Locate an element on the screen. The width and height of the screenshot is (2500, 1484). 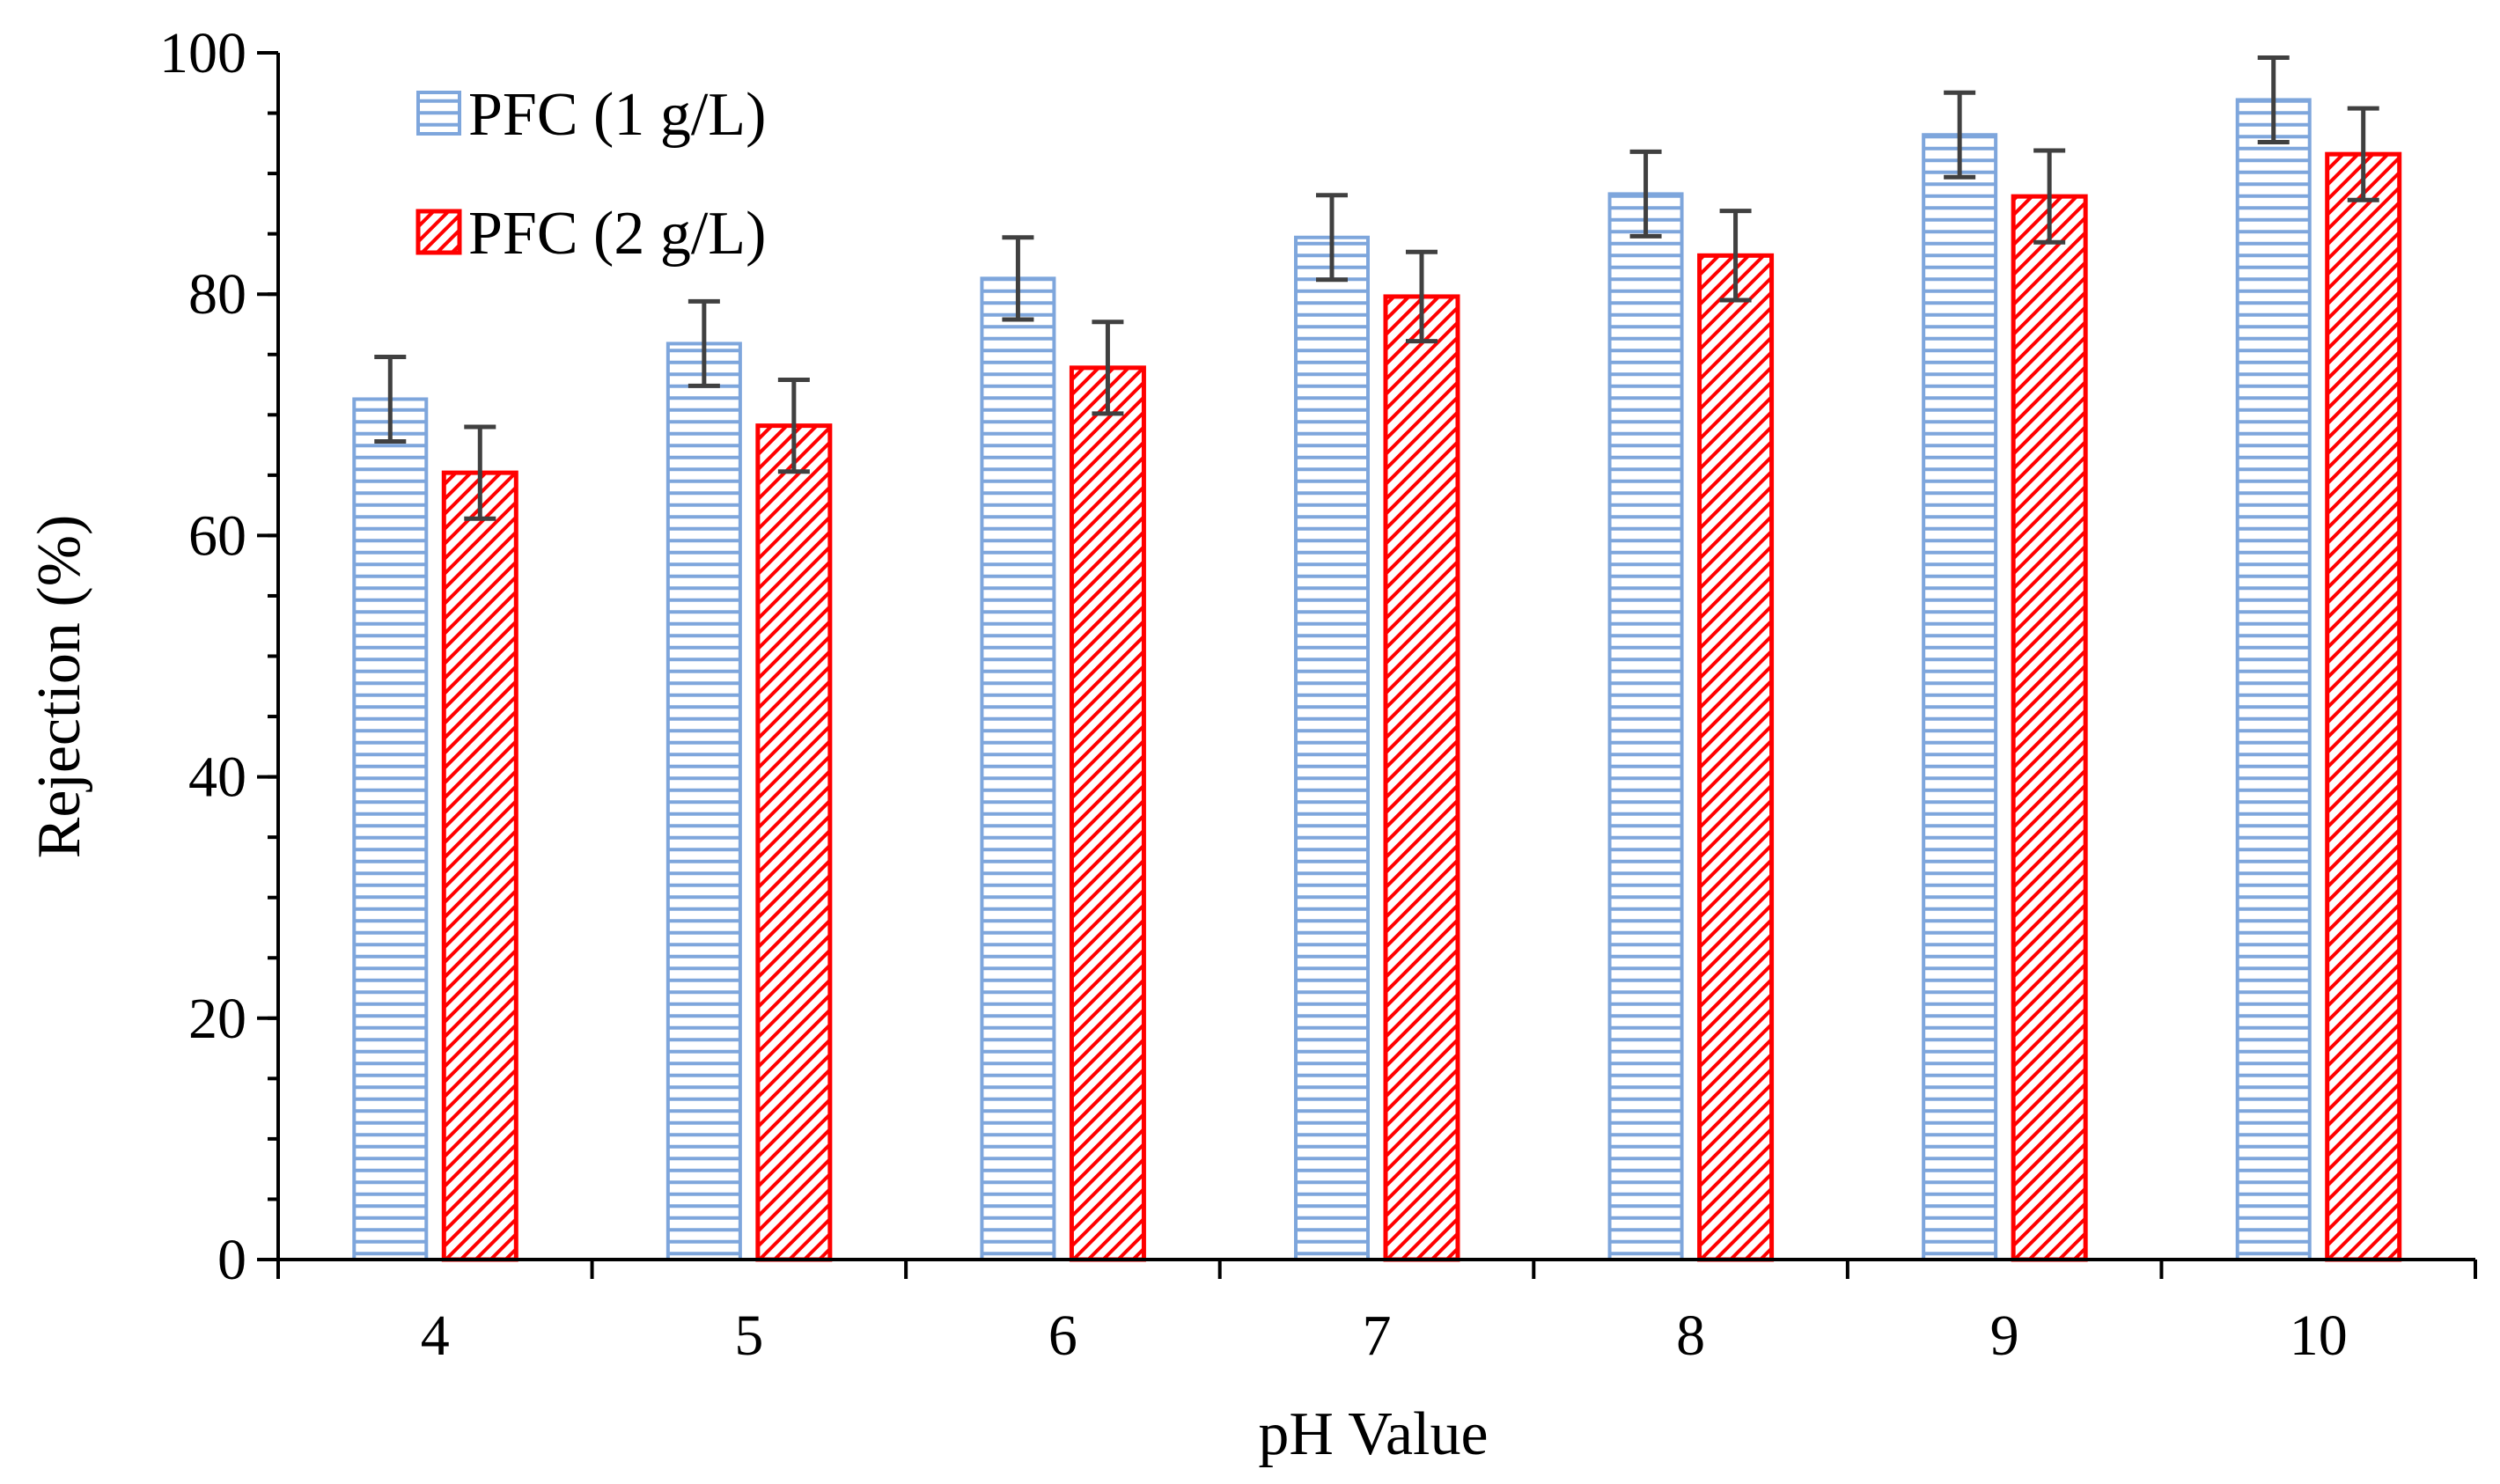
legend-item-series-2: PFC (2 g/L) is located at coordinates (590, 234).